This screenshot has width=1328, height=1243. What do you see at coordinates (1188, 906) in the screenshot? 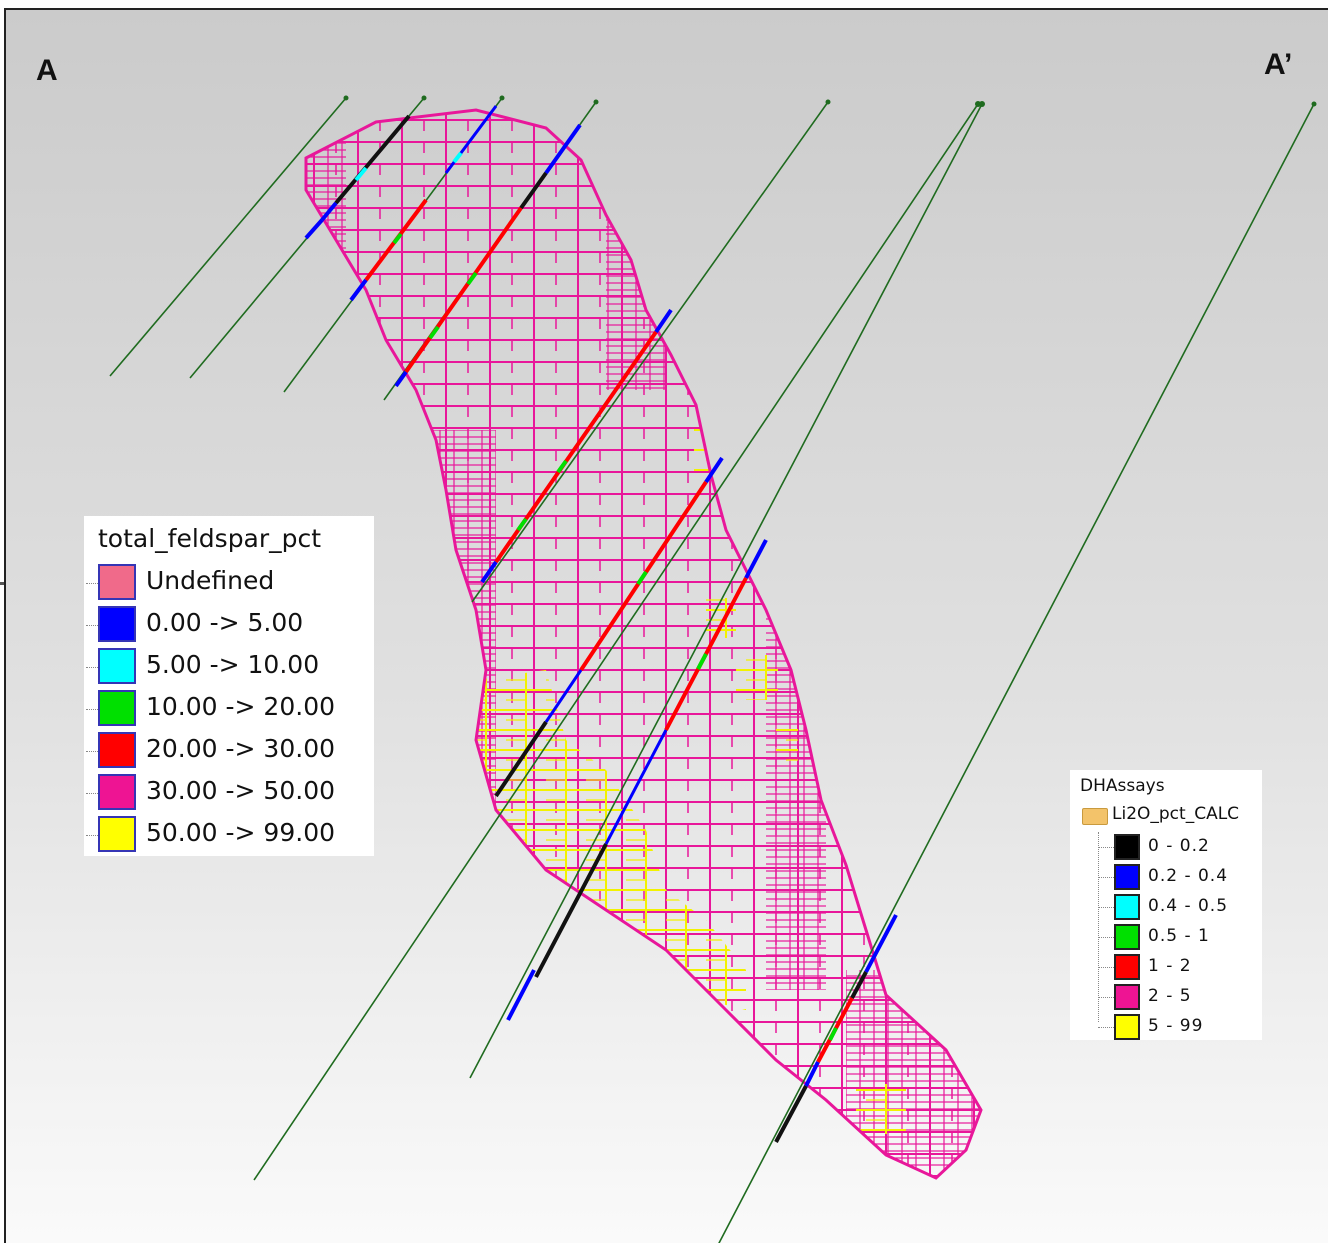
I see `legend-label: 0.4 - 0.5` at bounding box center [1188, 906].